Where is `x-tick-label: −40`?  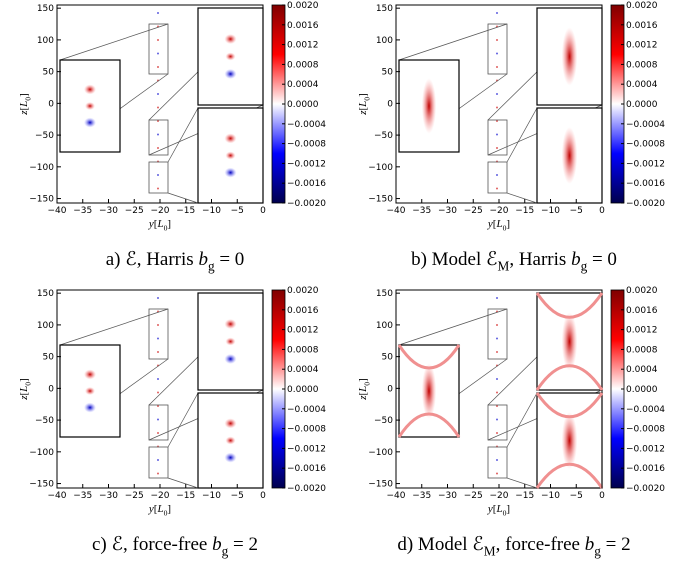 x-tick-label: −40 is located at coordinates (57, 496).